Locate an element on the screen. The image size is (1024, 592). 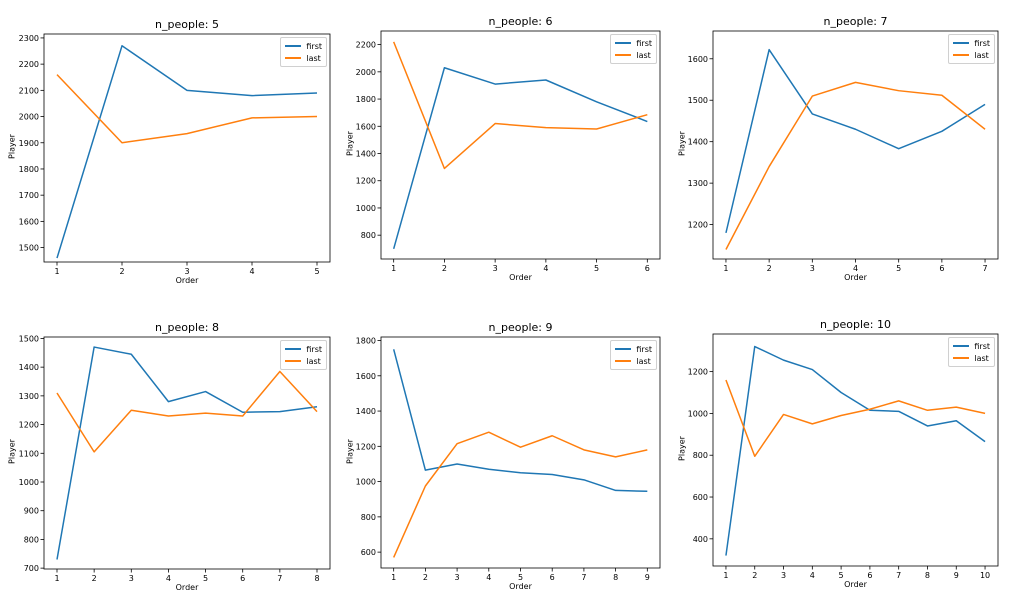
chart-svg: 600 800 1000 1200 1400 1600 1800 1 2 3 4 5 6 7 8 9 is located at coordinates (508, 459).